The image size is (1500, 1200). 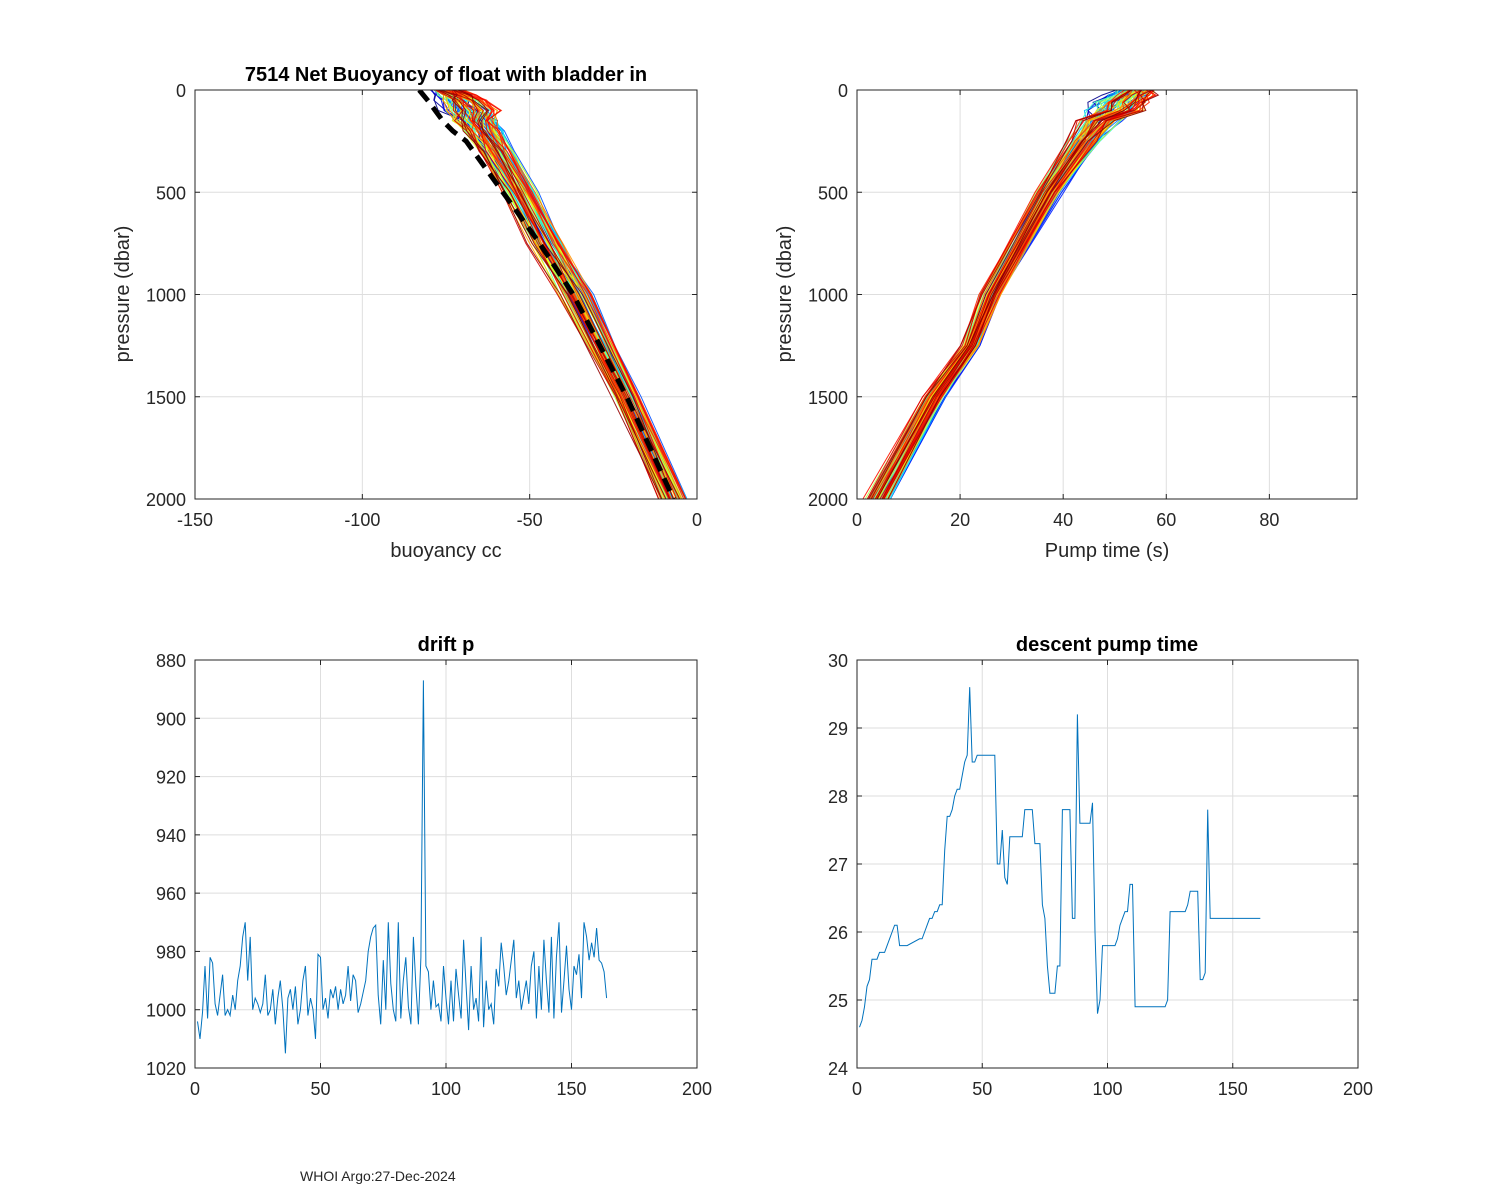 What do you see at coordinates (171, 719) in the screenshot?
I see `y-tick-label: 900` at bounding box center [171, 719].